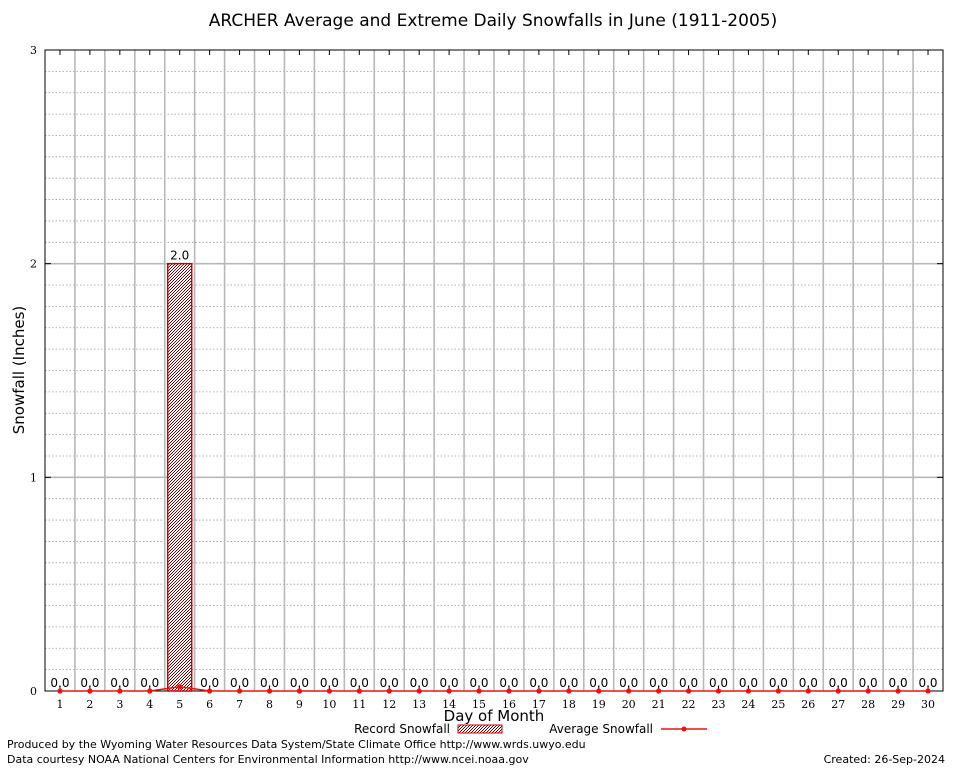  I want to click on bar-value-label: 2.0, so click(179, 256).